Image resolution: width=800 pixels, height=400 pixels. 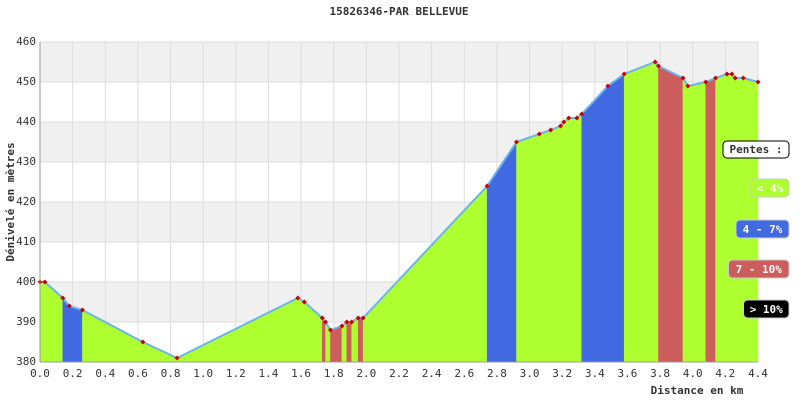 I want to click on x-tick-label: 3.2, so click(x=562, y=373).